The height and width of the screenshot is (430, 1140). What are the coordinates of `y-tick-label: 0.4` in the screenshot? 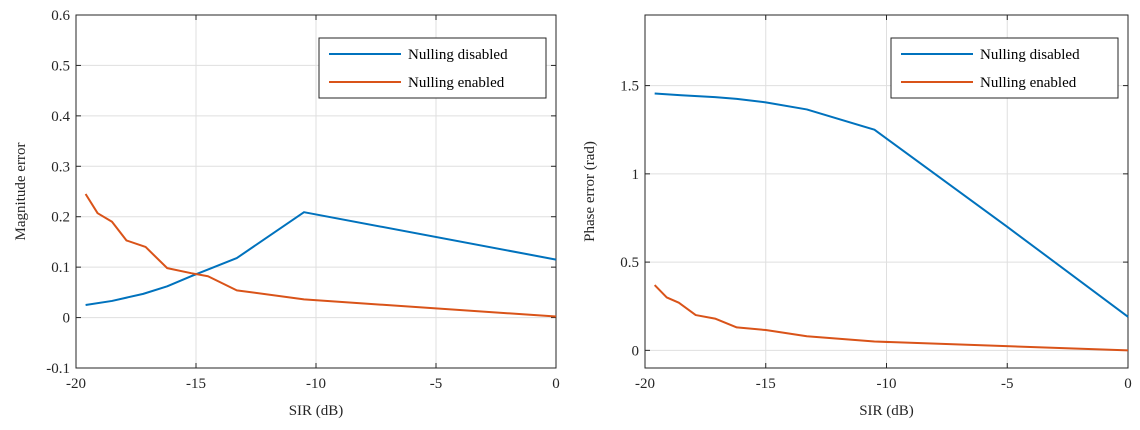 It's located at (60, 117).